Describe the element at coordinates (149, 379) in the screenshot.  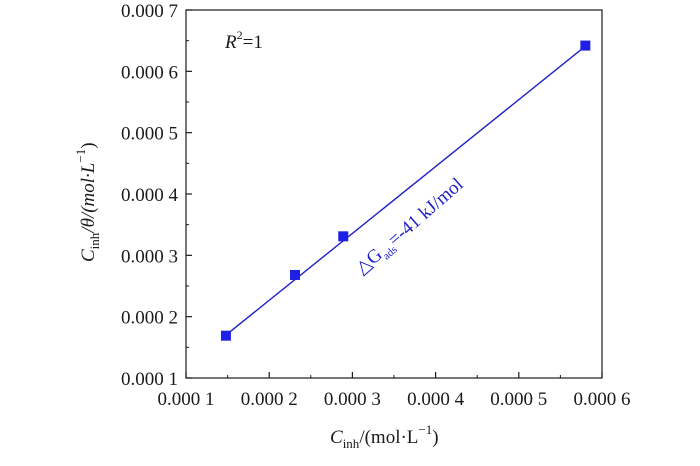
I see `y-tick-label: 0.000 1` at that location.